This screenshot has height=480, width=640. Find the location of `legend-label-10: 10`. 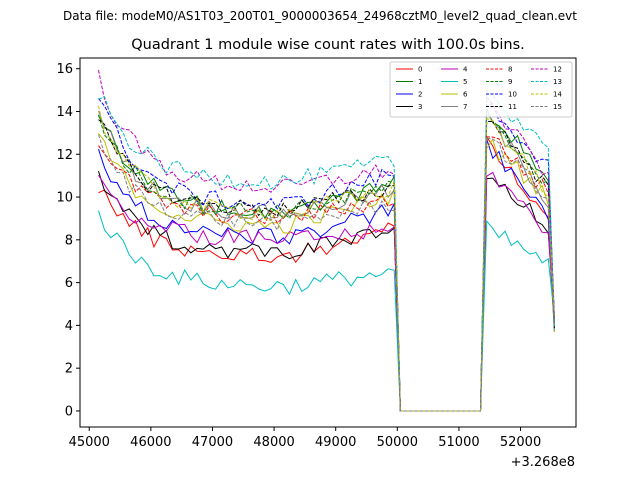

legend-label-10: 10 is located at coordinates (512, 95).